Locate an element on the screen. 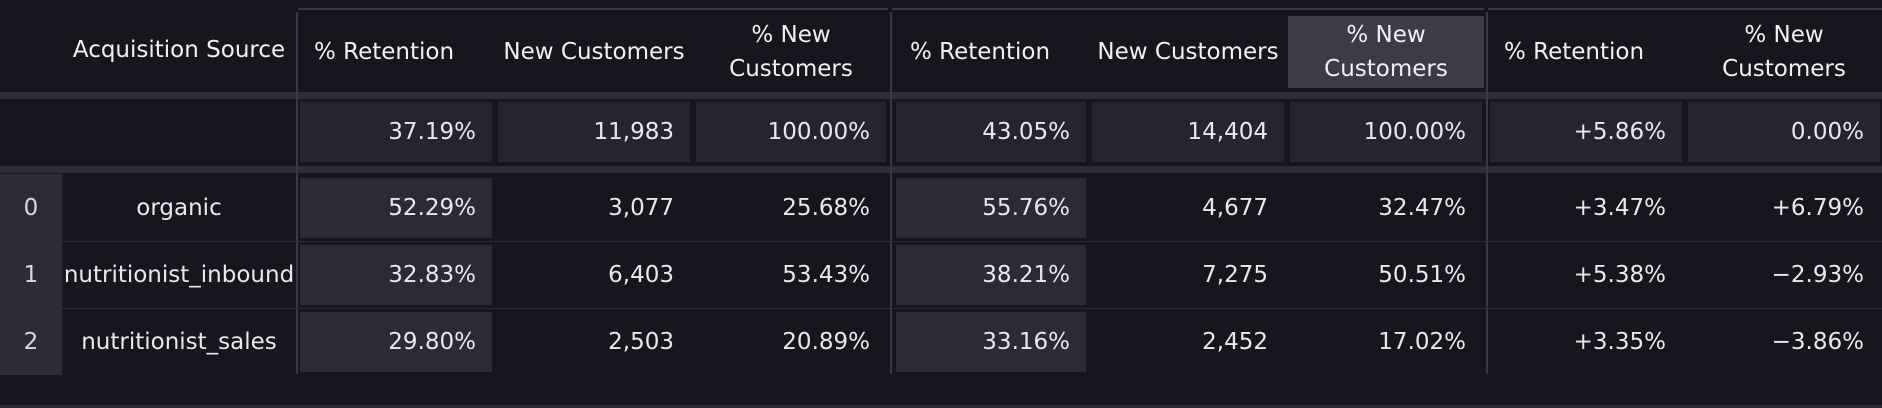 The image size is (1882, 408). row-index-cell: 0 is located at coordinates (31, 207).